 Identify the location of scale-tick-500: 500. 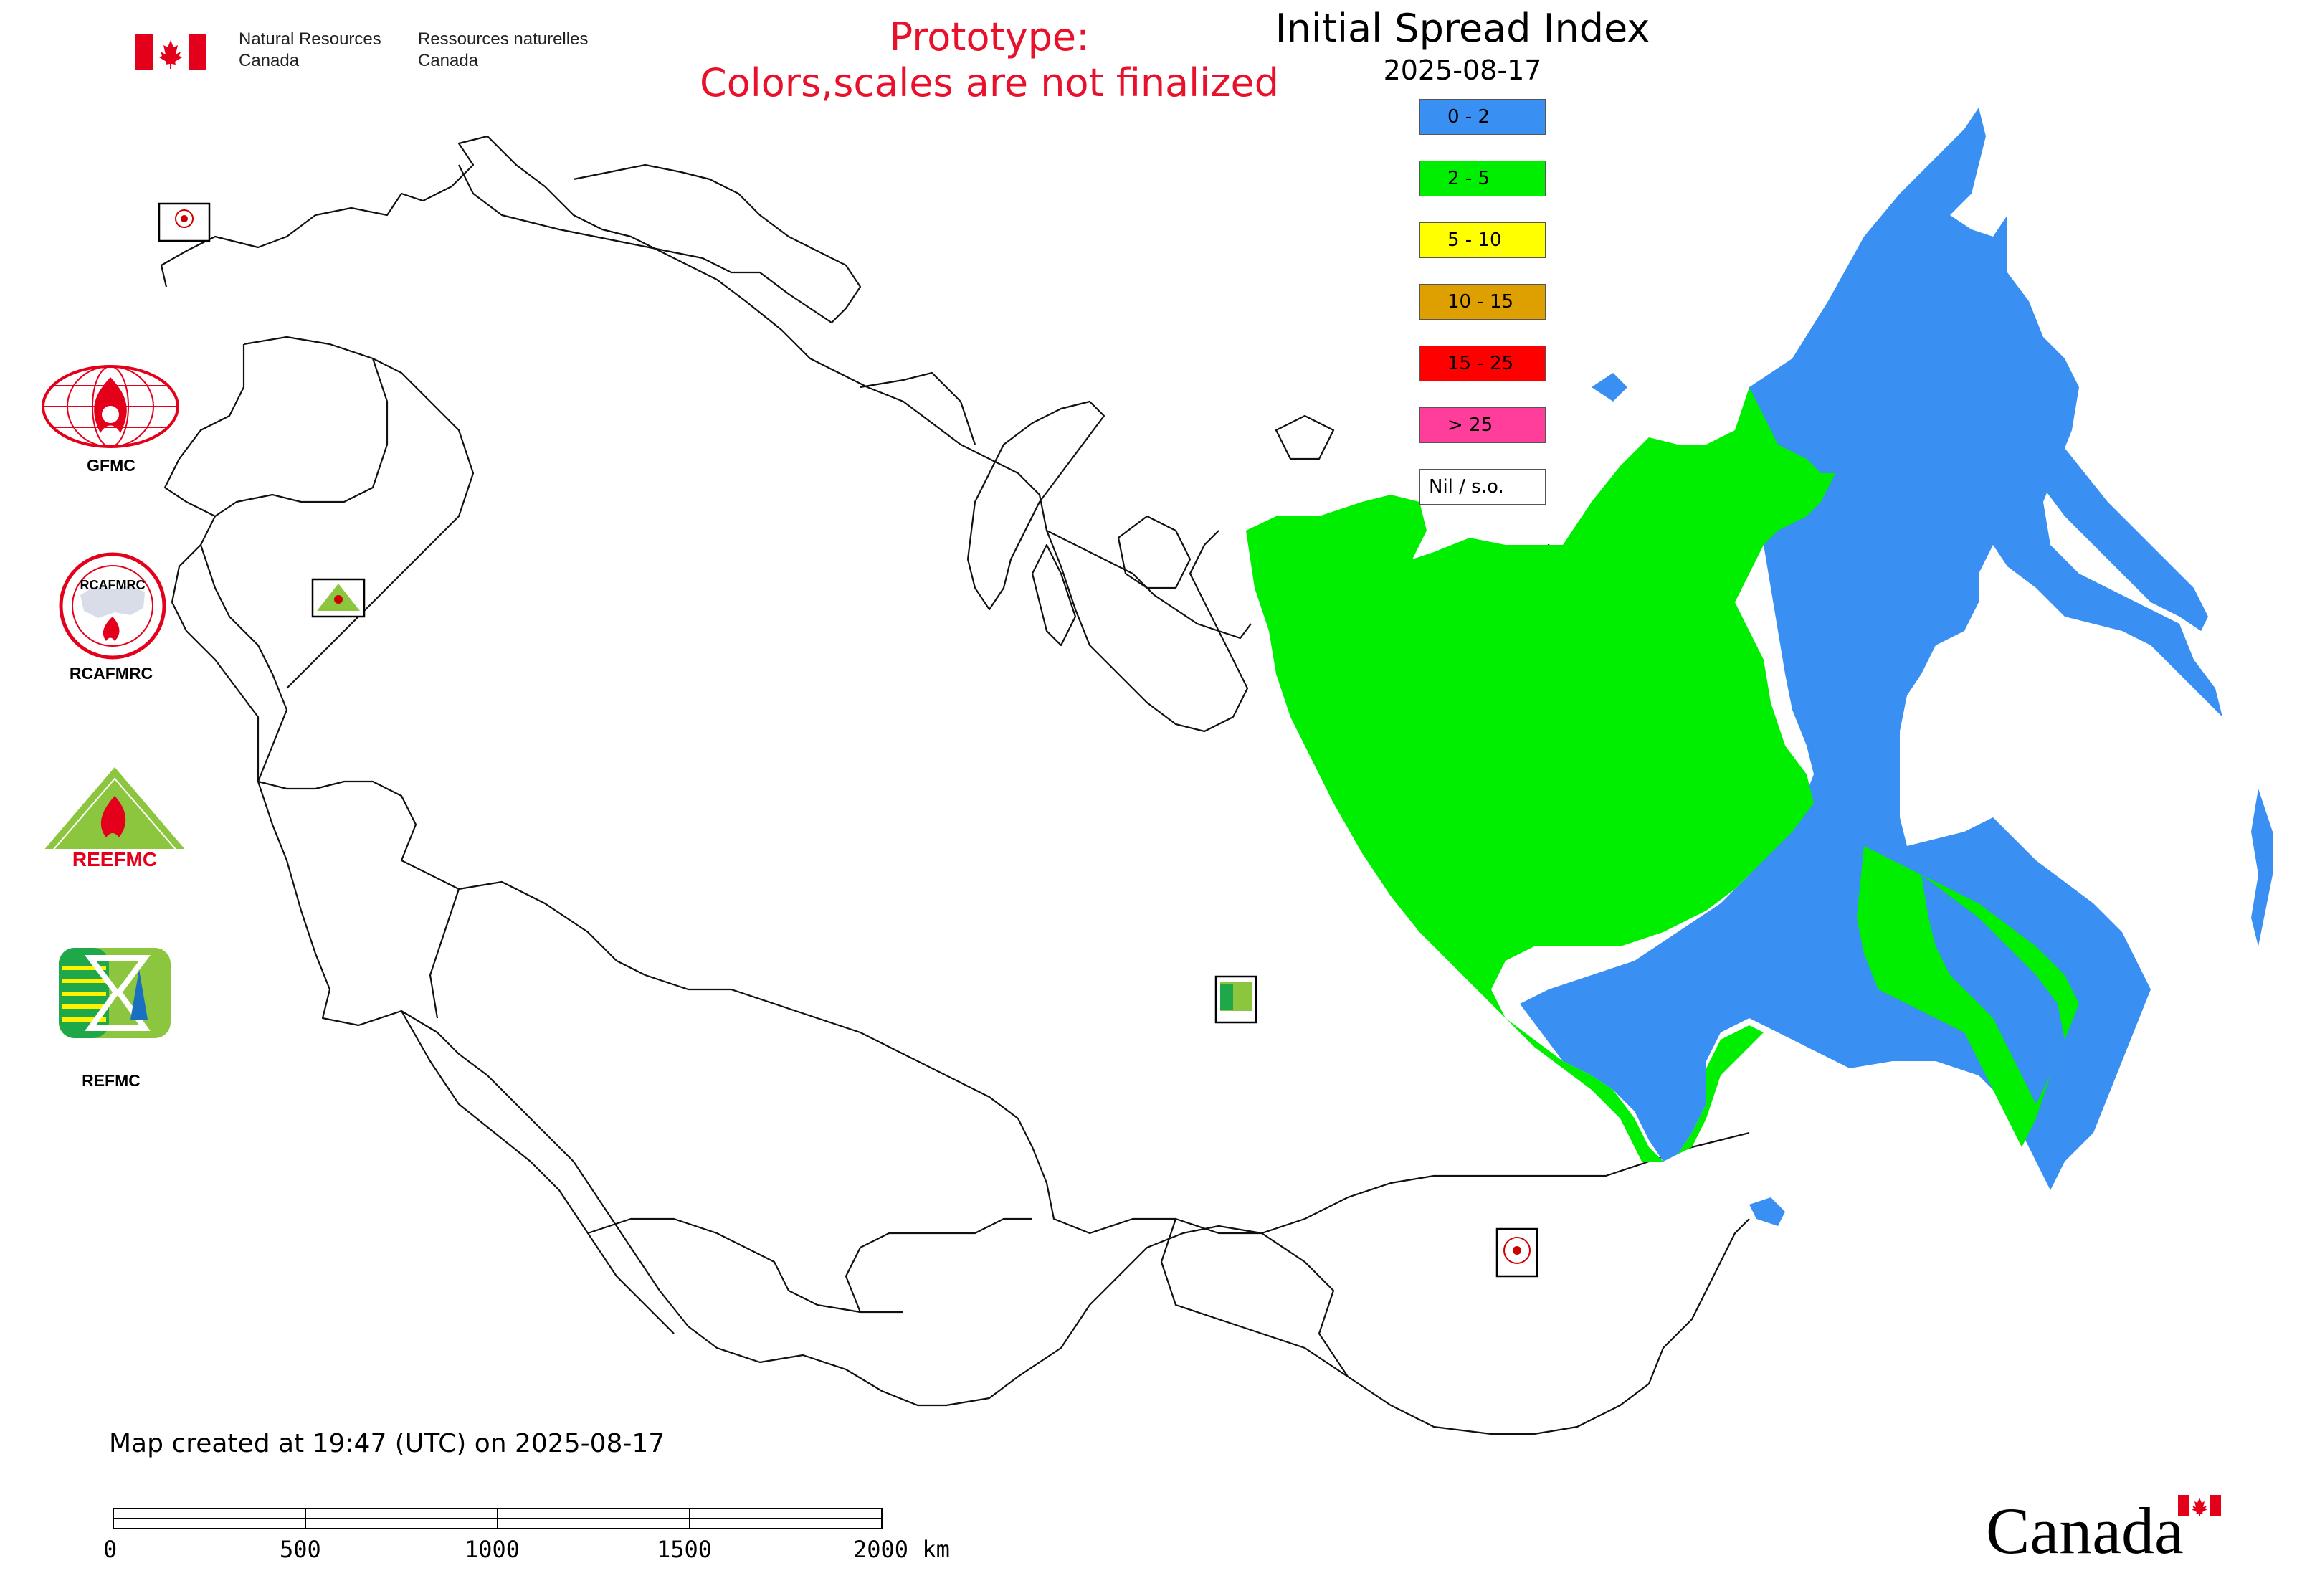
(301, 1549).